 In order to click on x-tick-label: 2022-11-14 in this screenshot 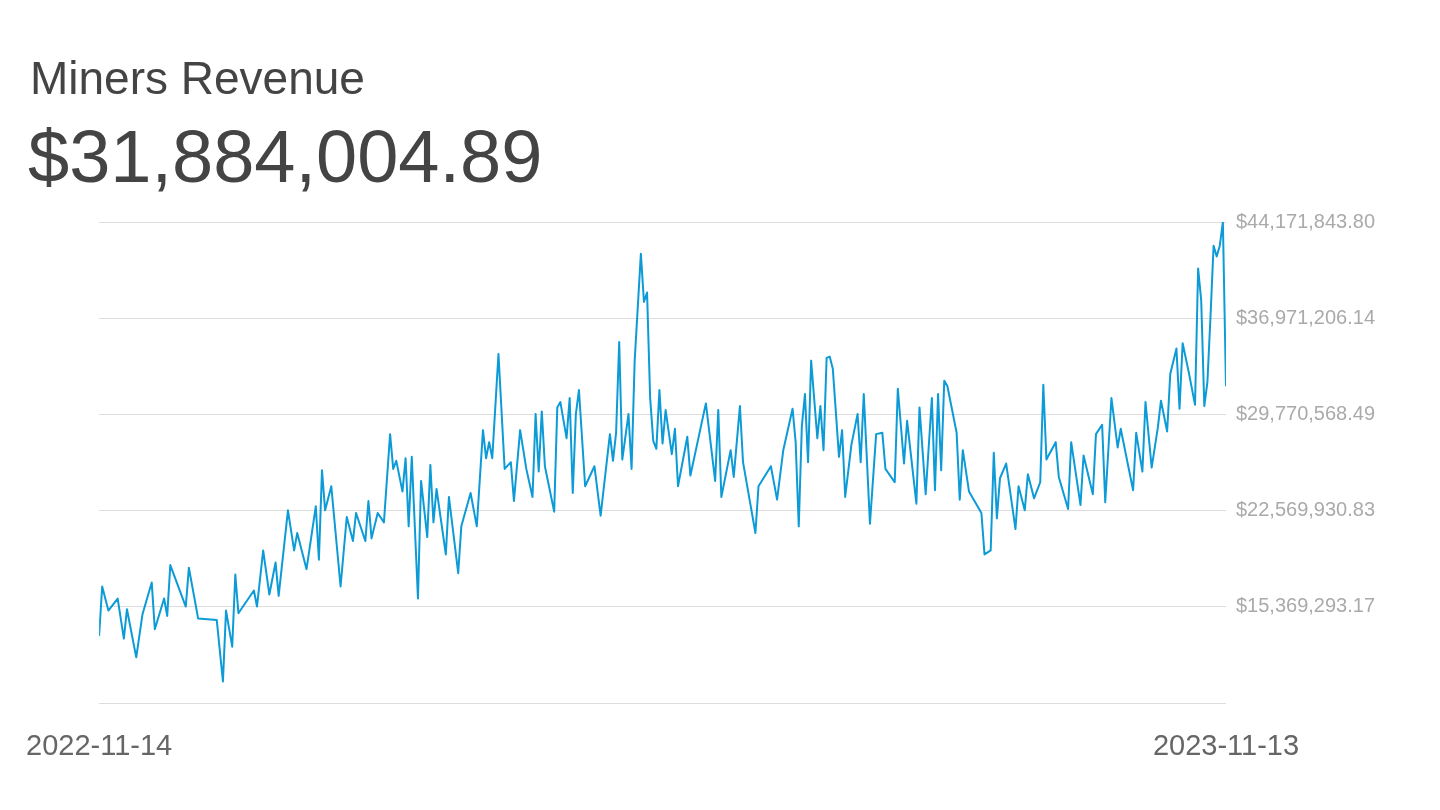, I will do `click(99, 744)`.